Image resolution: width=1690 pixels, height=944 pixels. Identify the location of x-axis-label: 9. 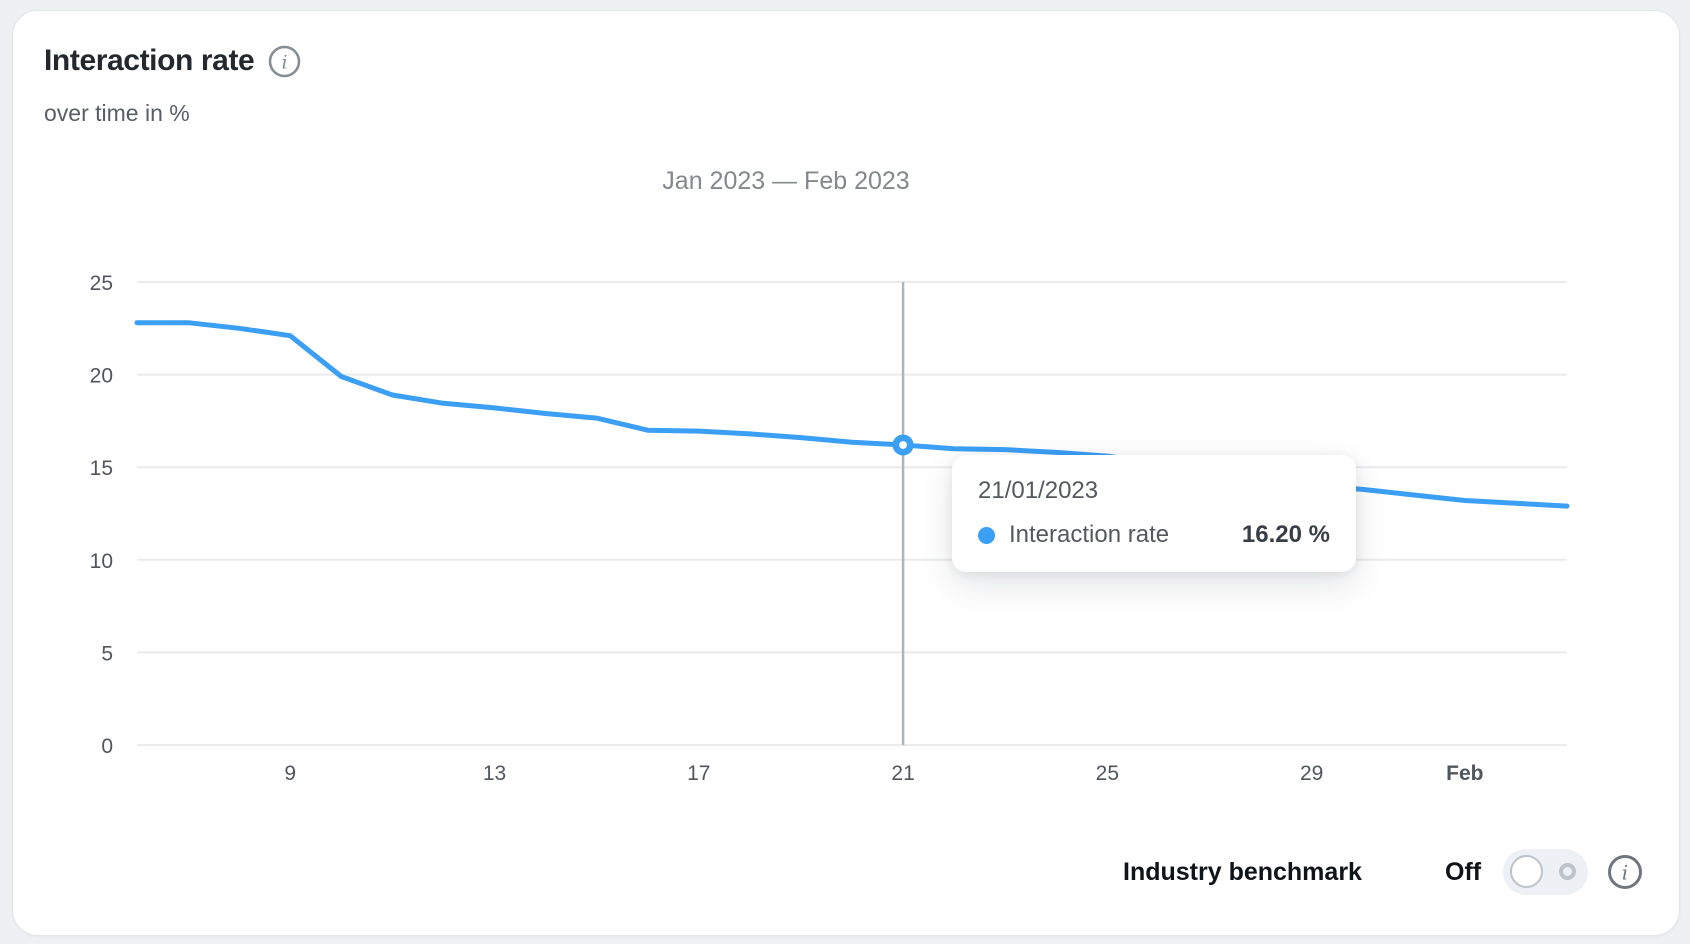
(290, 773).